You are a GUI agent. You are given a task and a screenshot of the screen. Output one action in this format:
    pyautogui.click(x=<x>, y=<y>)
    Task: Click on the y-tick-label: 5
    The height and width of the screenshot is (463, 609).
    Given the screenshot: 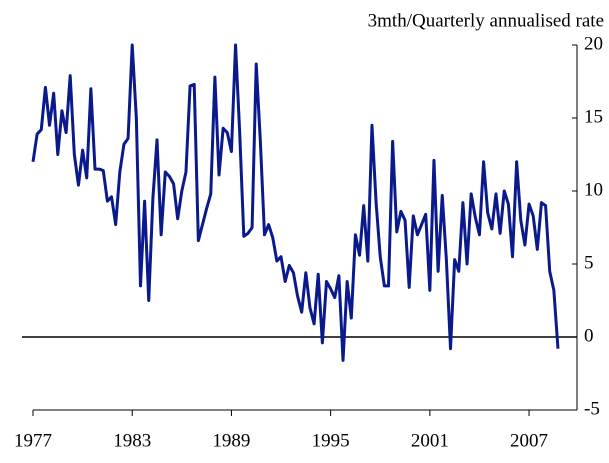 What is the action you would take?
    pyautogui.click(x=589, y=262)
    